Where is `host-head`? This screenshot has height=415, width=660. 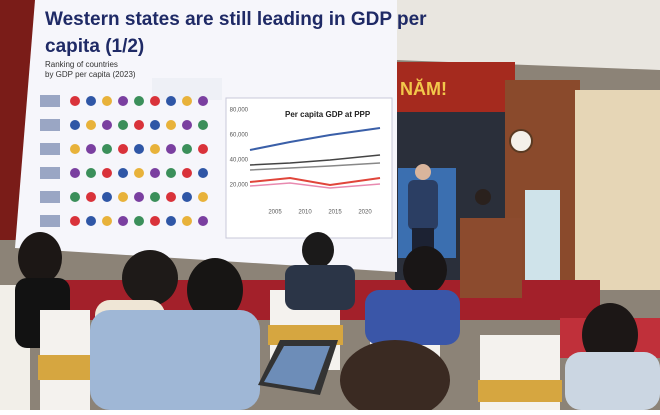
host-head is located at coordinates (483, 197).